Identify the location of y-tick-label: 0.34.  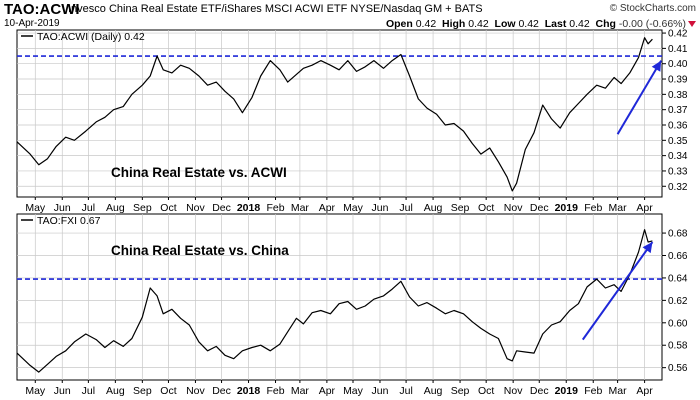
(678, 156).